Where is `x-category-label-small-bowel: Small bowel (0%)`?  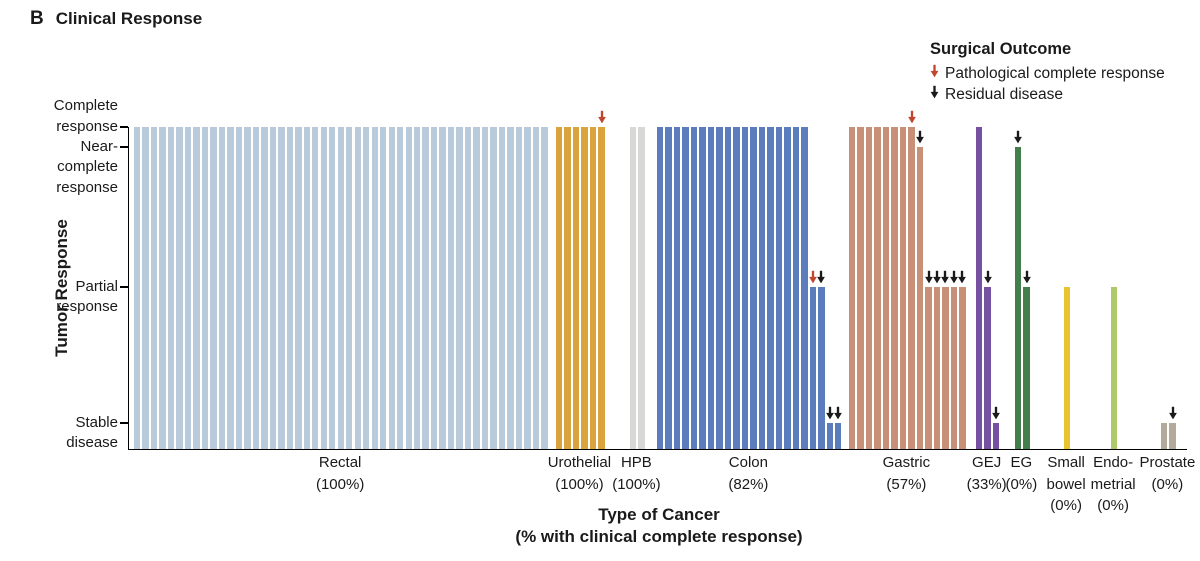
x-category-label-small-bowel: Small bowel (0%) is located at coordinates (1066, 484).